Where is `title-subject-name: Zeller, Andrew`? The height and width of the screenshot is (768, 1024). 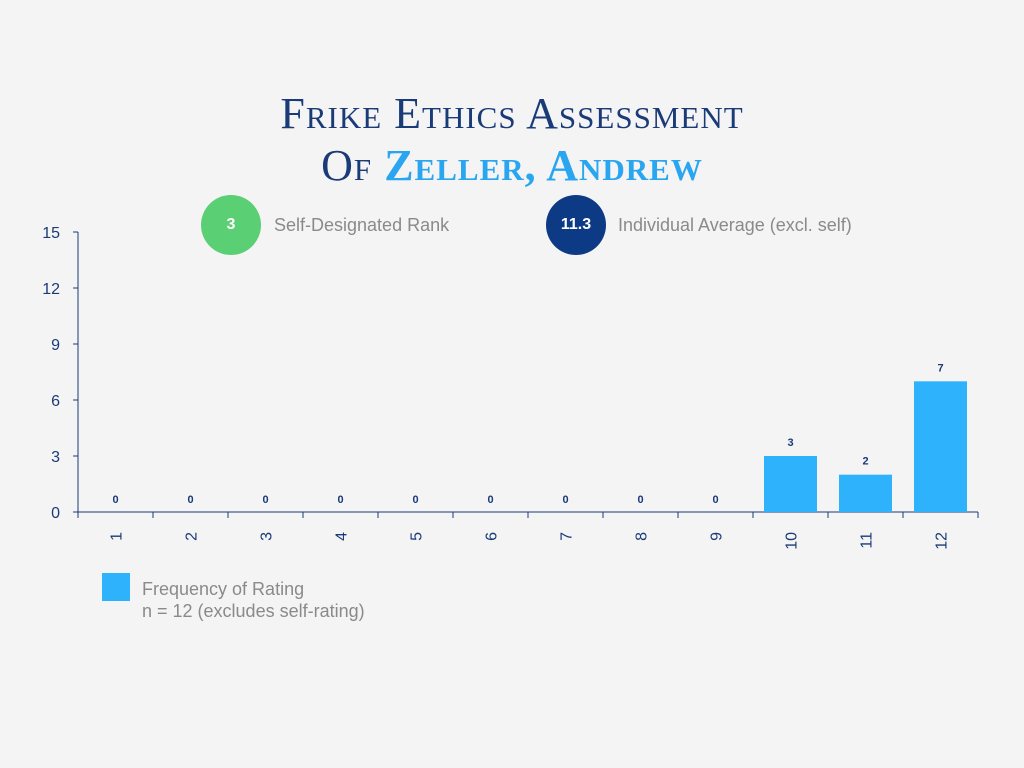
title-subject-name: Zeller, Andrew is located at coordinates (543, 165).